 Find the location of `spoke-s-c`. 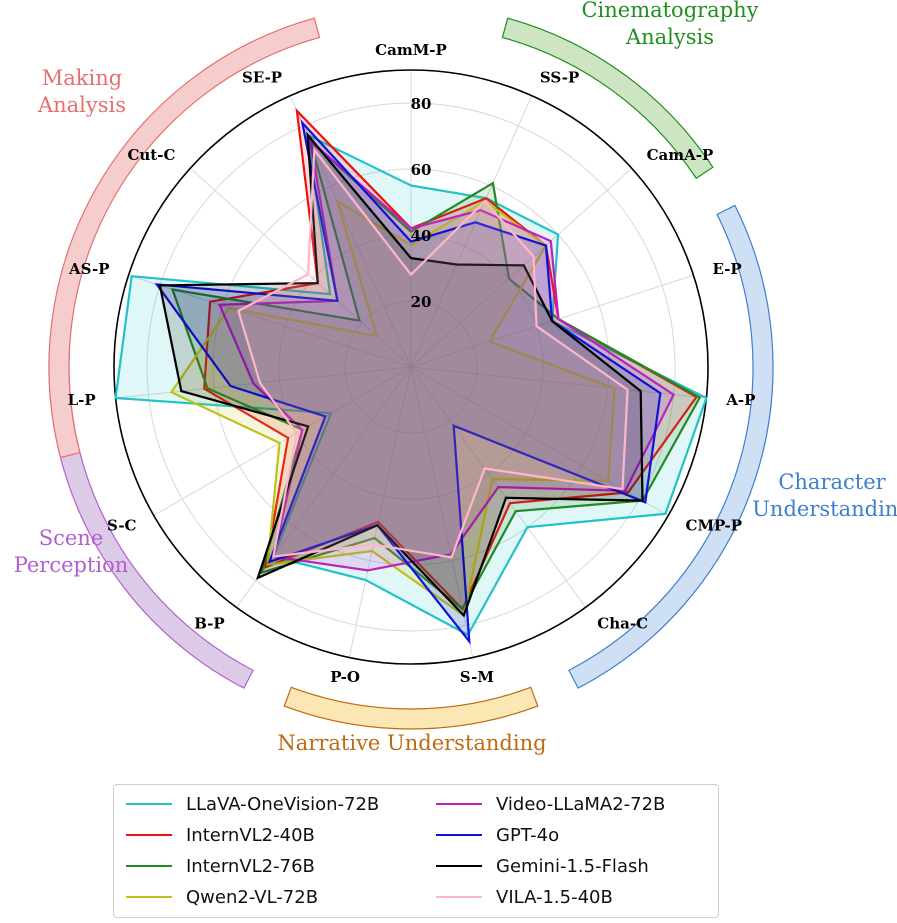

spoke-s-c is located at coordinates (282, 441).